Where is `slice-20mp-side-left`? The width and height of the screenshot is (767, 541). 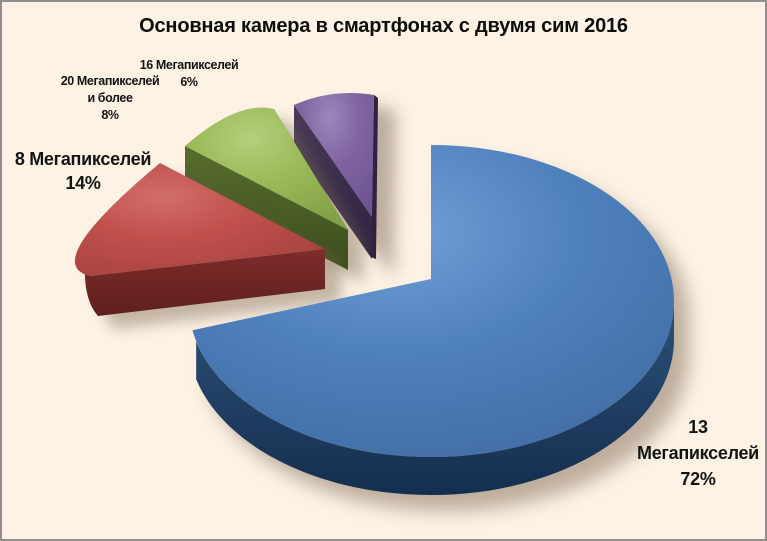 slice-20mp-side-left is located at coordinates (266, 208).